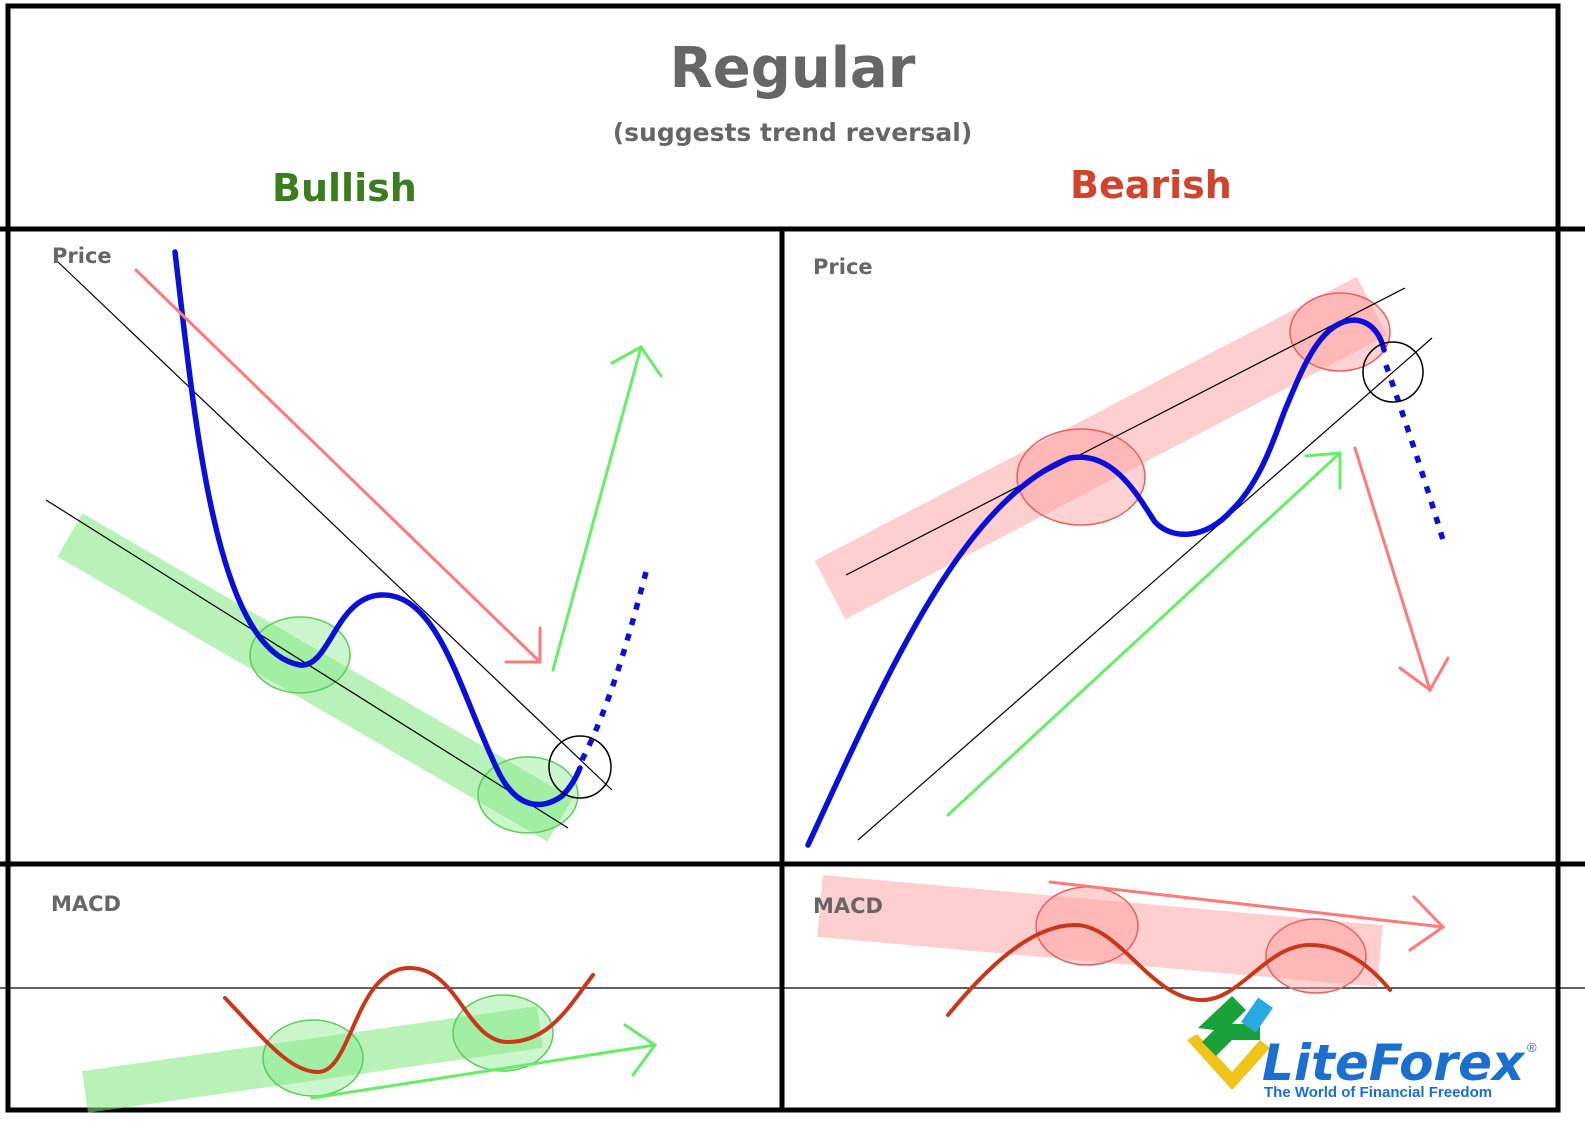 The image size is (1585, 1131). What do you see at coordinates (1151, 185) in the screenshot?
I see `bearish-heading: Bearish` at bounding box center [1151, 185].